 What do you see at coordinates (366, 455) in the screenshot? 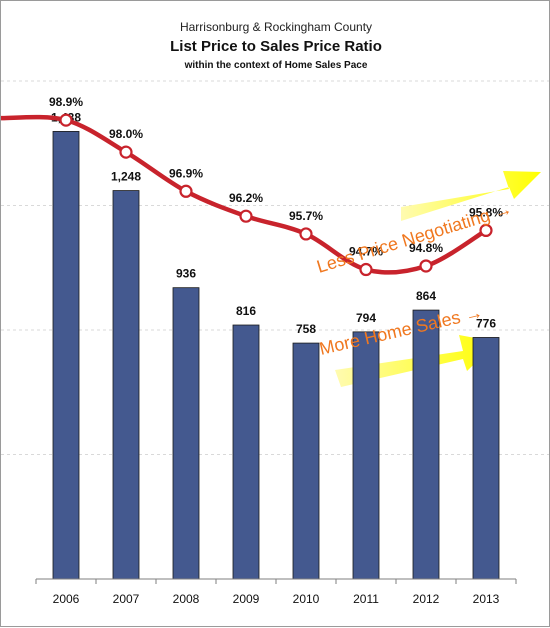
I see `bar-2011` at bounding box center [366, 455].